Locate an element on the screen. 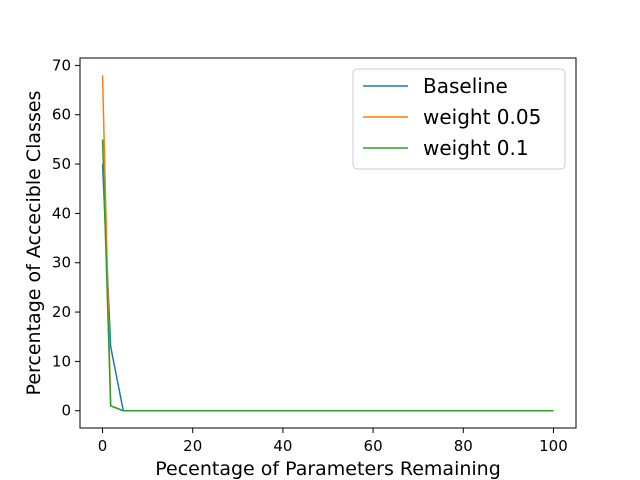  x-axis-label: Pecentage of Parameters Remaining is located at coordinates (328, 469).